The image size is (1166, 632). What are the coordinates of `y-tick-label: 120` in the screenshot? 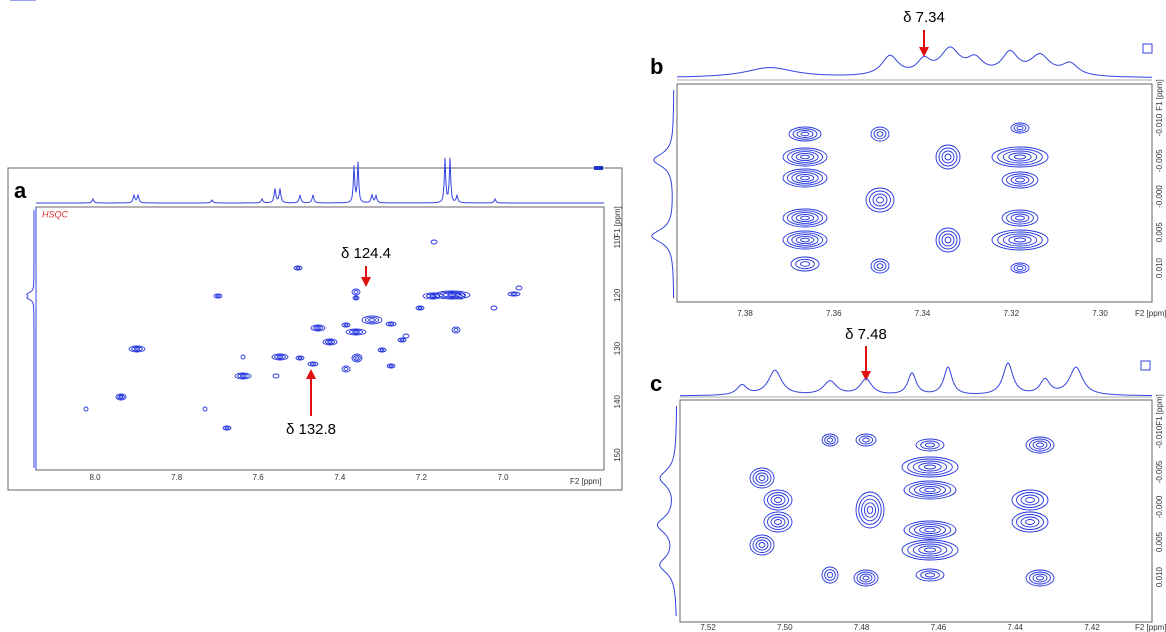 It's located at (617, 295).